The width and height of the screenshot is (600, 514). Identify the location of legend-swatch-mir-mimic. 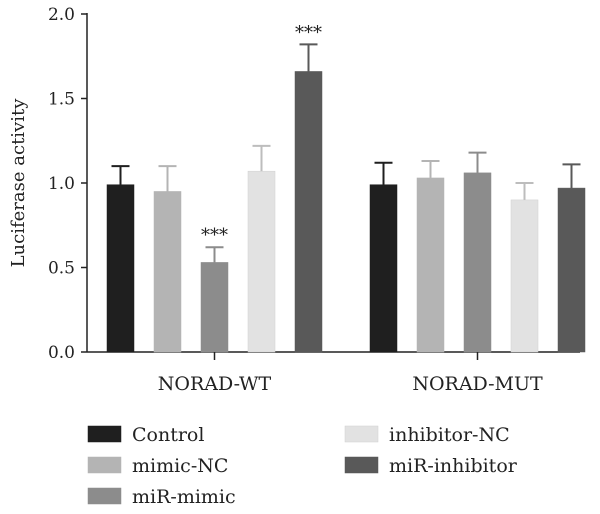
(104, 496).